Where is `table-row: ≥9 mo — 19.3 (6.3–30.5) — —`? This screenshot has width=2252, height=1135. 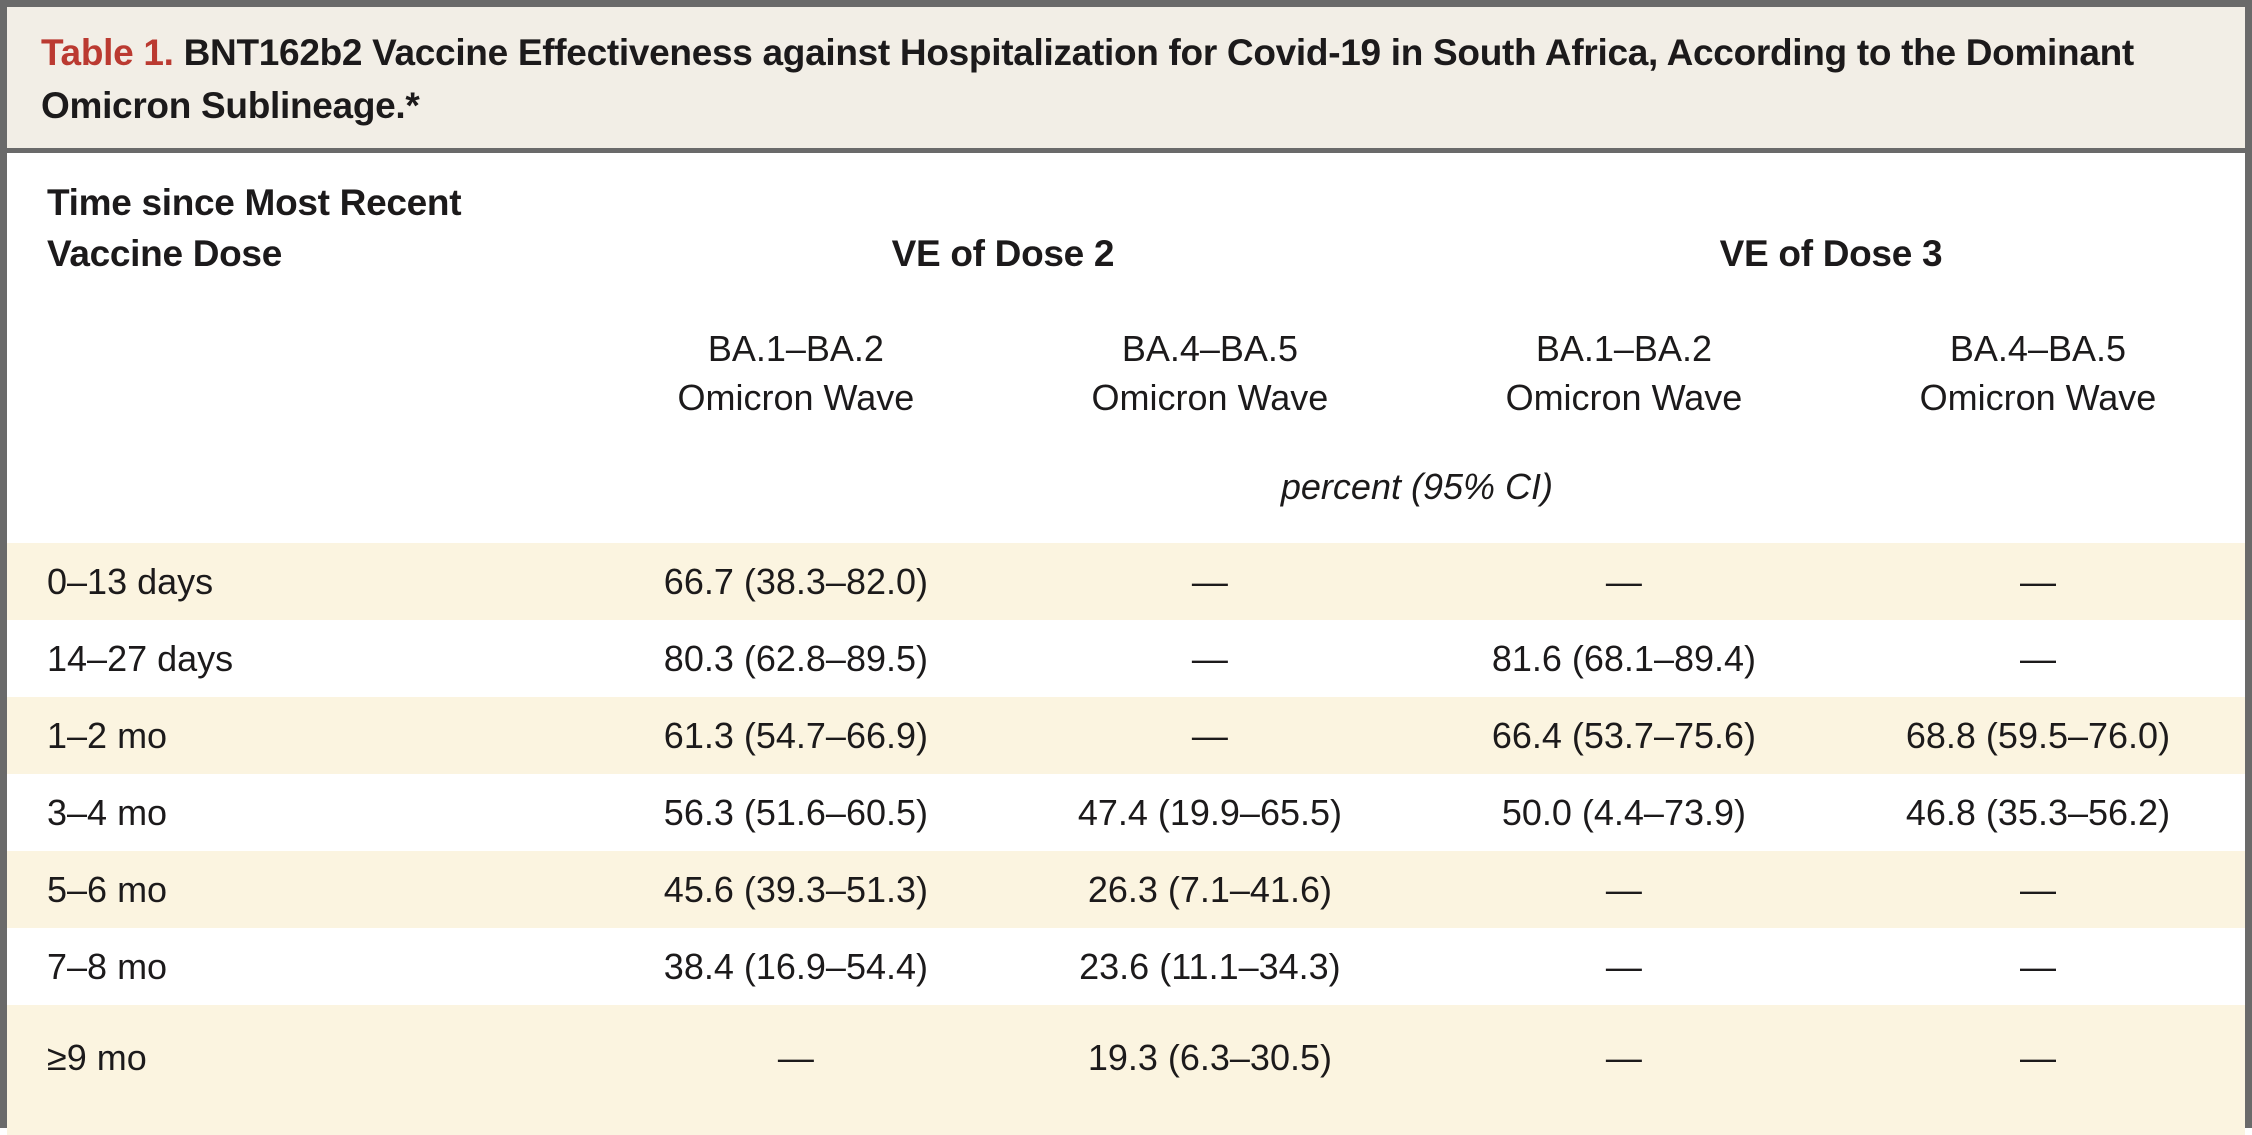
table-row: ≥9 mo — 19.3 (6.3–30.5) — — is located at coordinates (1126, 1070).